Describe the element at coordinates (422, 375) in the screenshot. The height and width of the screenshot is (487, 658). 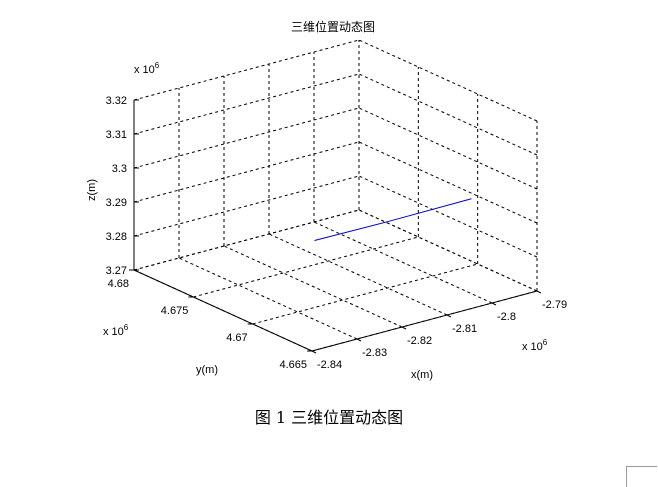
I see `x-axis-label: x(m)` at that location.